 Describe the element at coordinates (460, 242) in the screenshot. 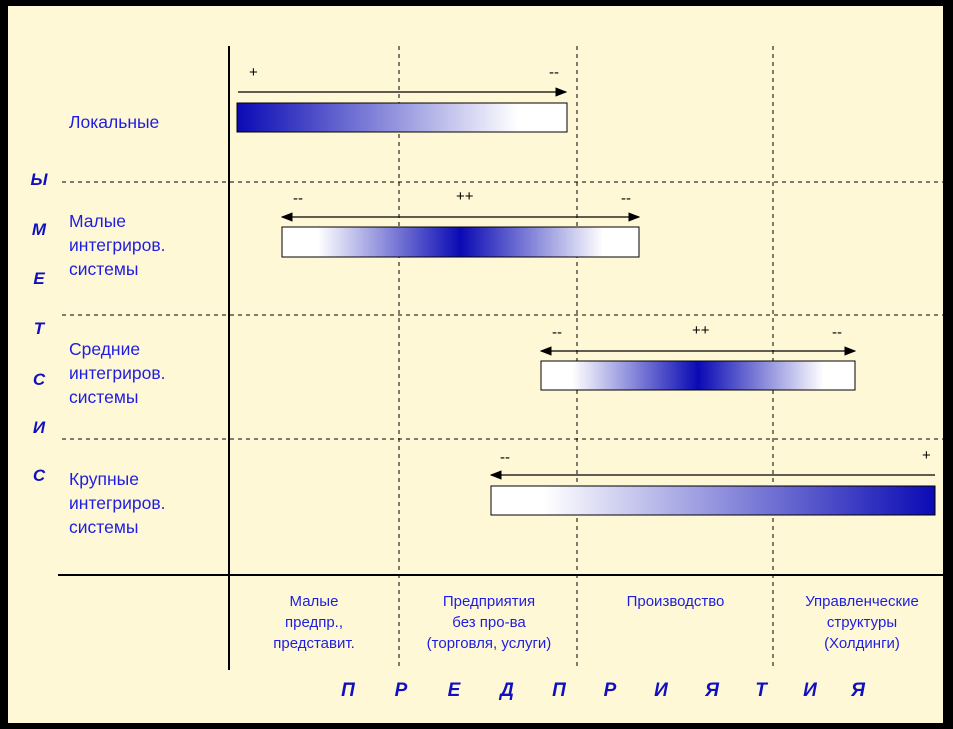

I see `range-bar-small` at that location.